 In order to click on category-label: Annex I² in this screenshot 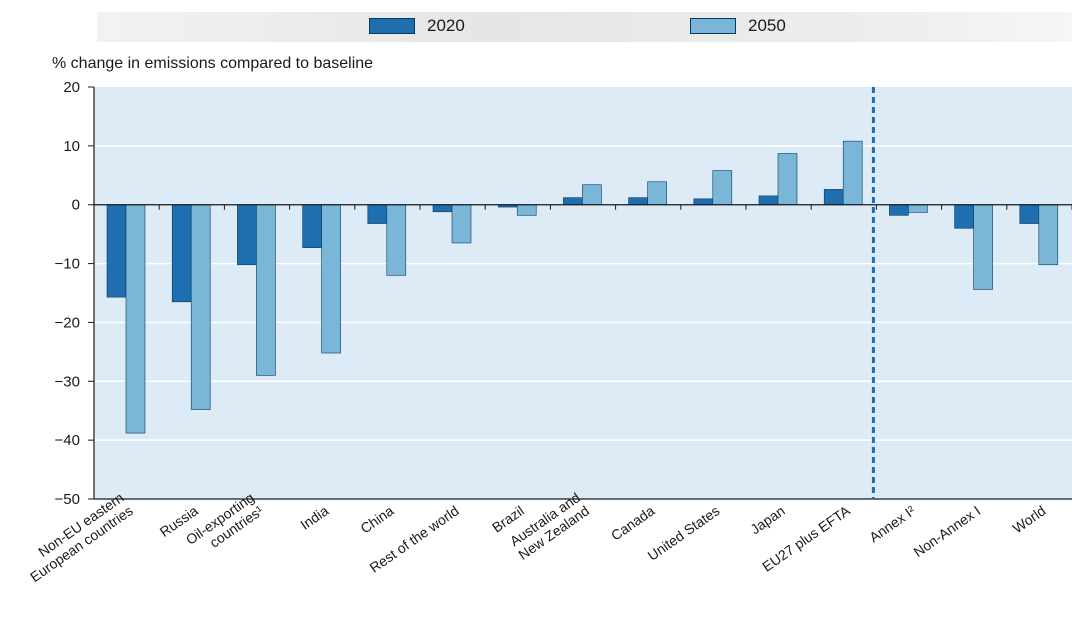, I will do `click(892, 523)`.